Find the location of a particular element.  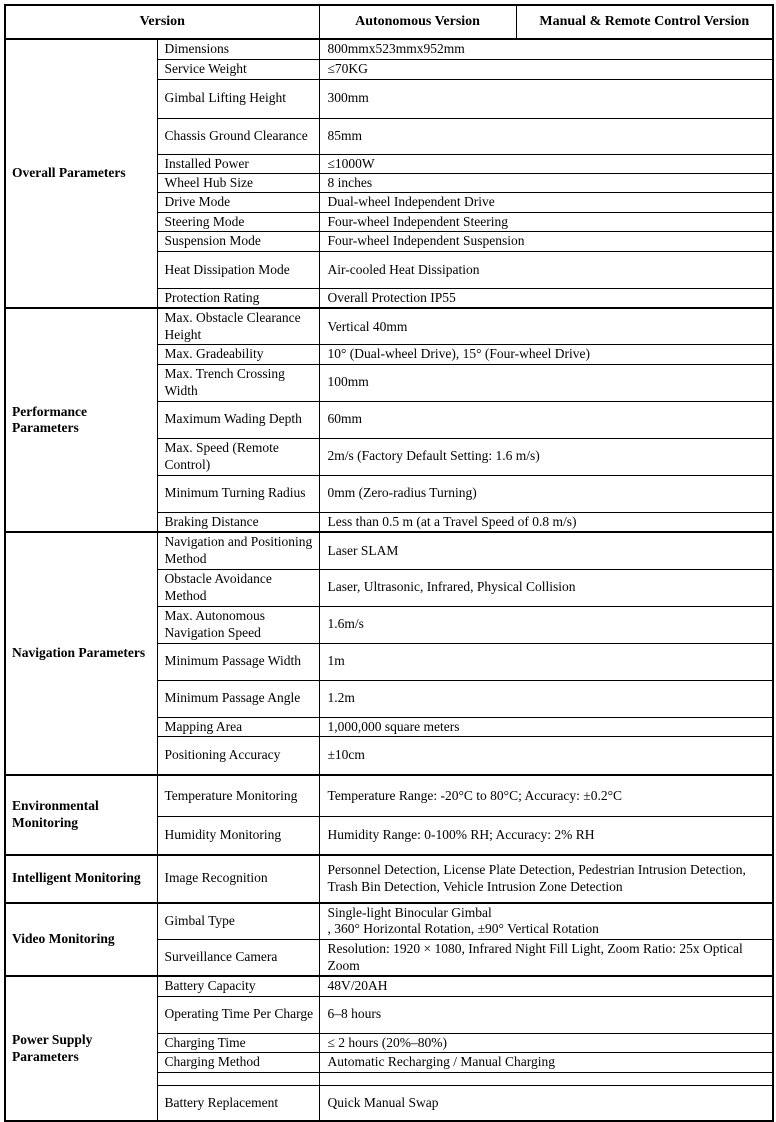

value-cell: 6–8 hours is located at coordinates (546, 1014).